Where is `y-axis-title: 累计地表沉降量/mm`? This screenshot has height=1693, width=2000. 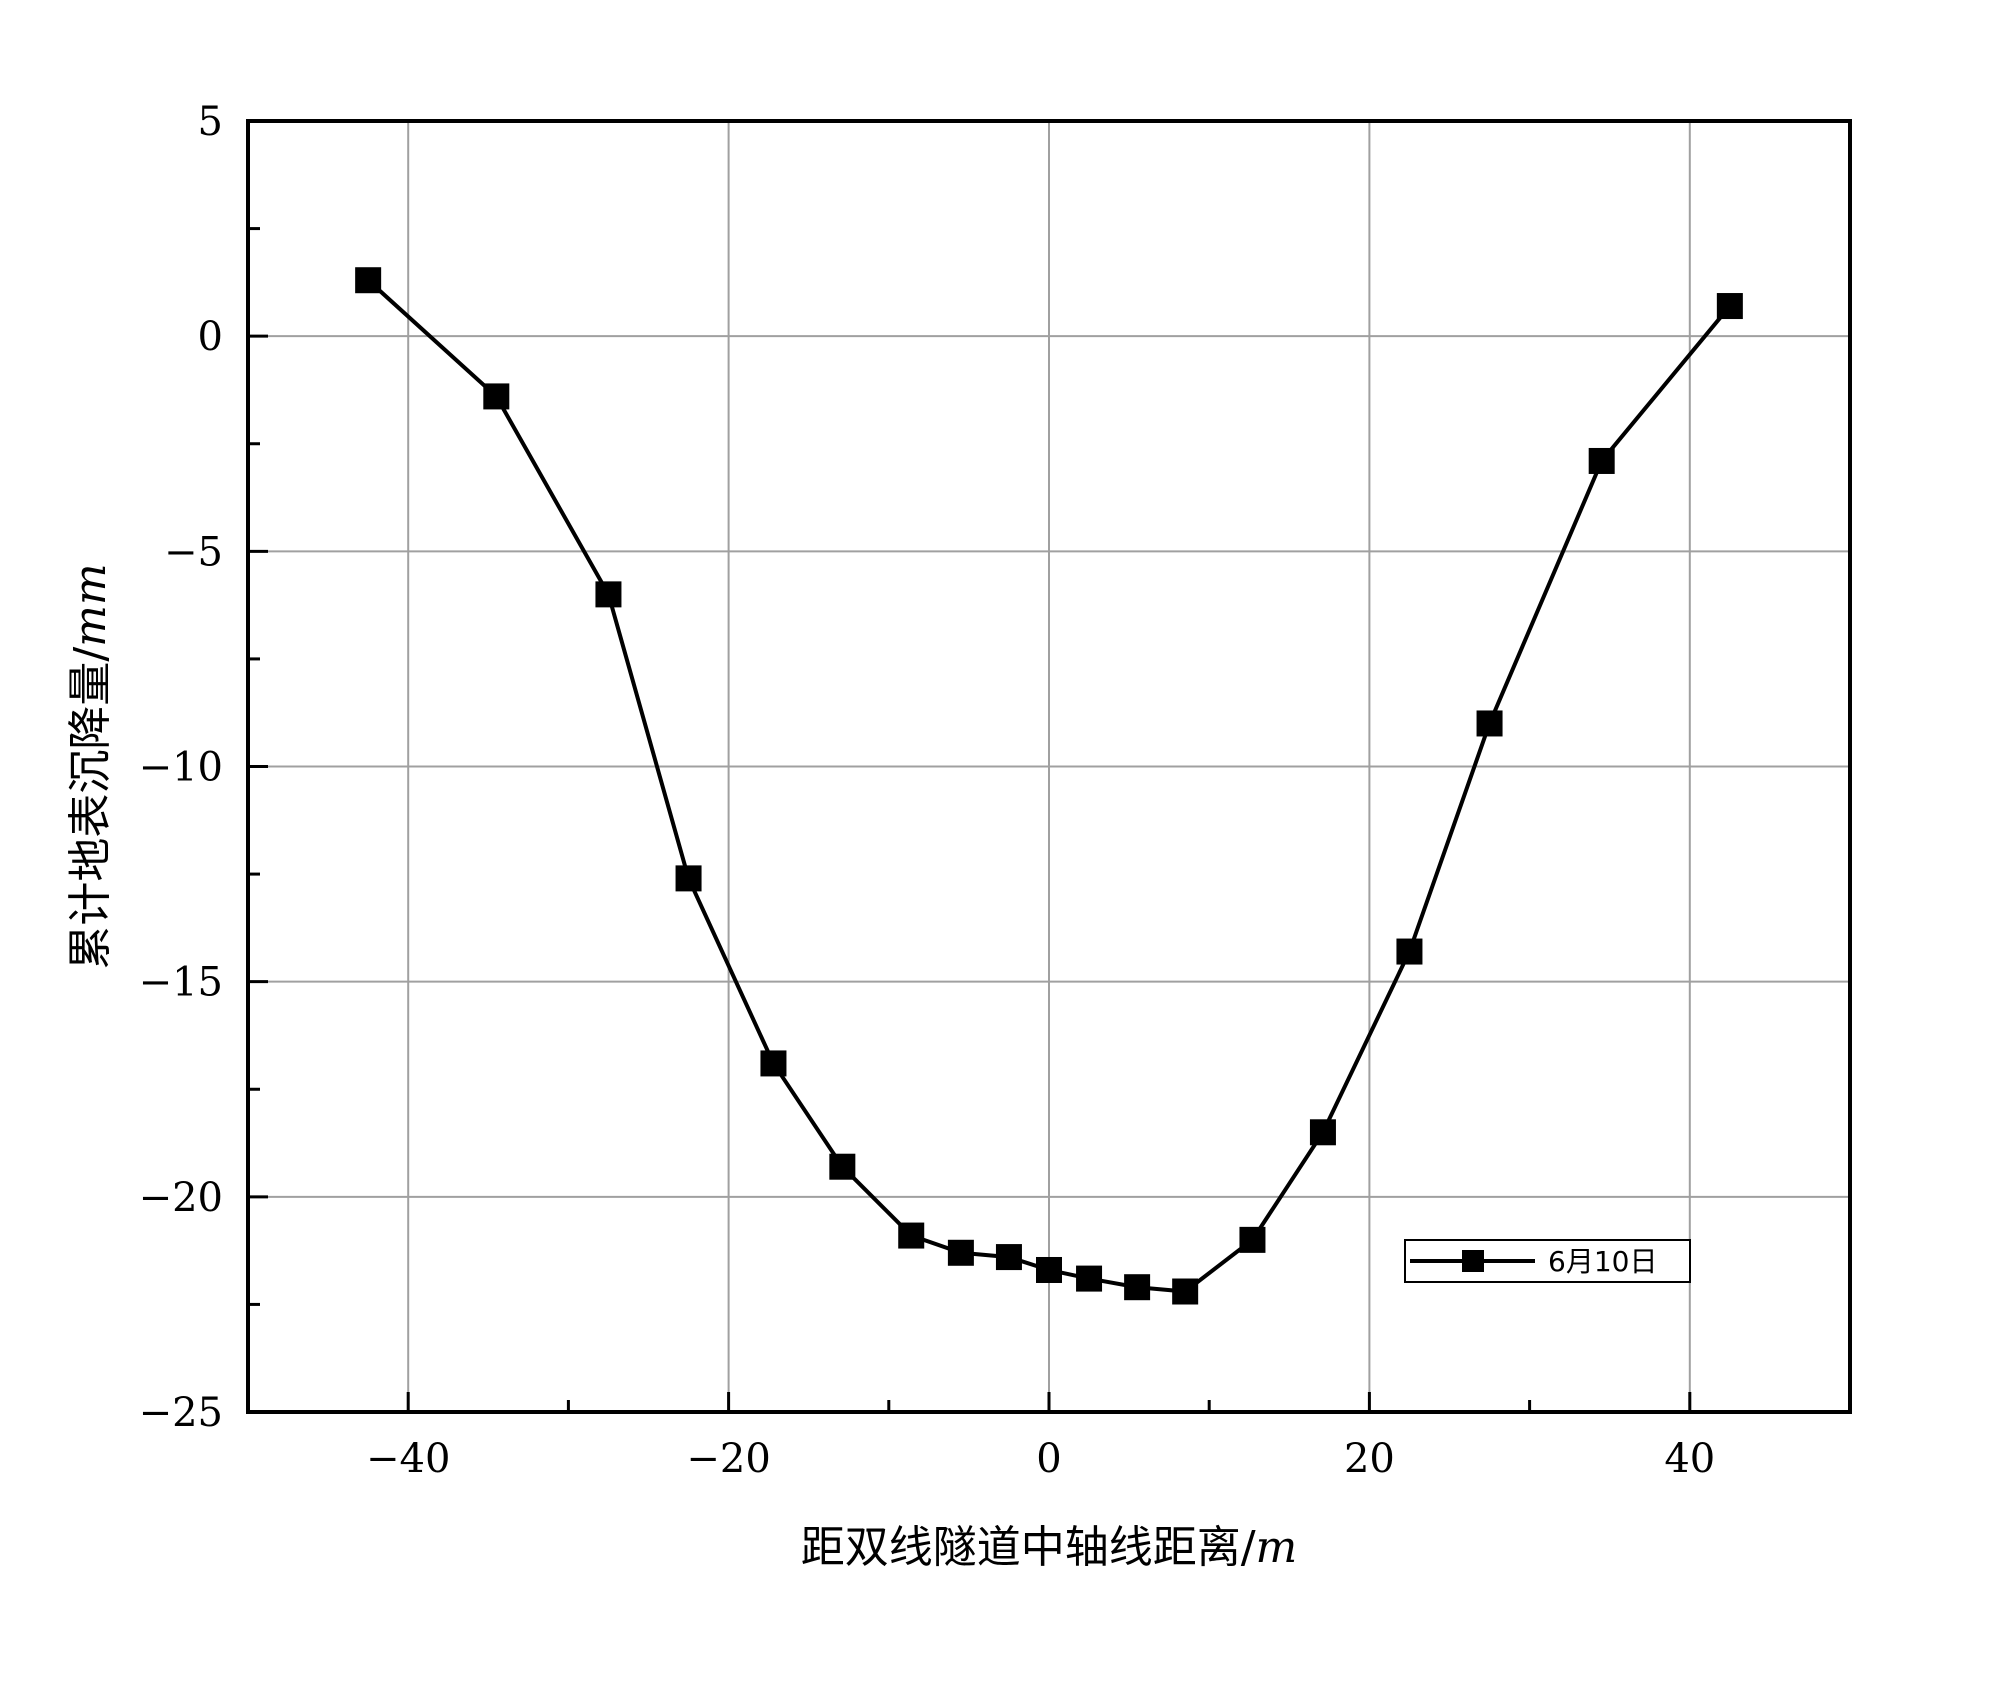 y-axis-title: 累计地表沉降量/mm is located at coordinates (90, 766).